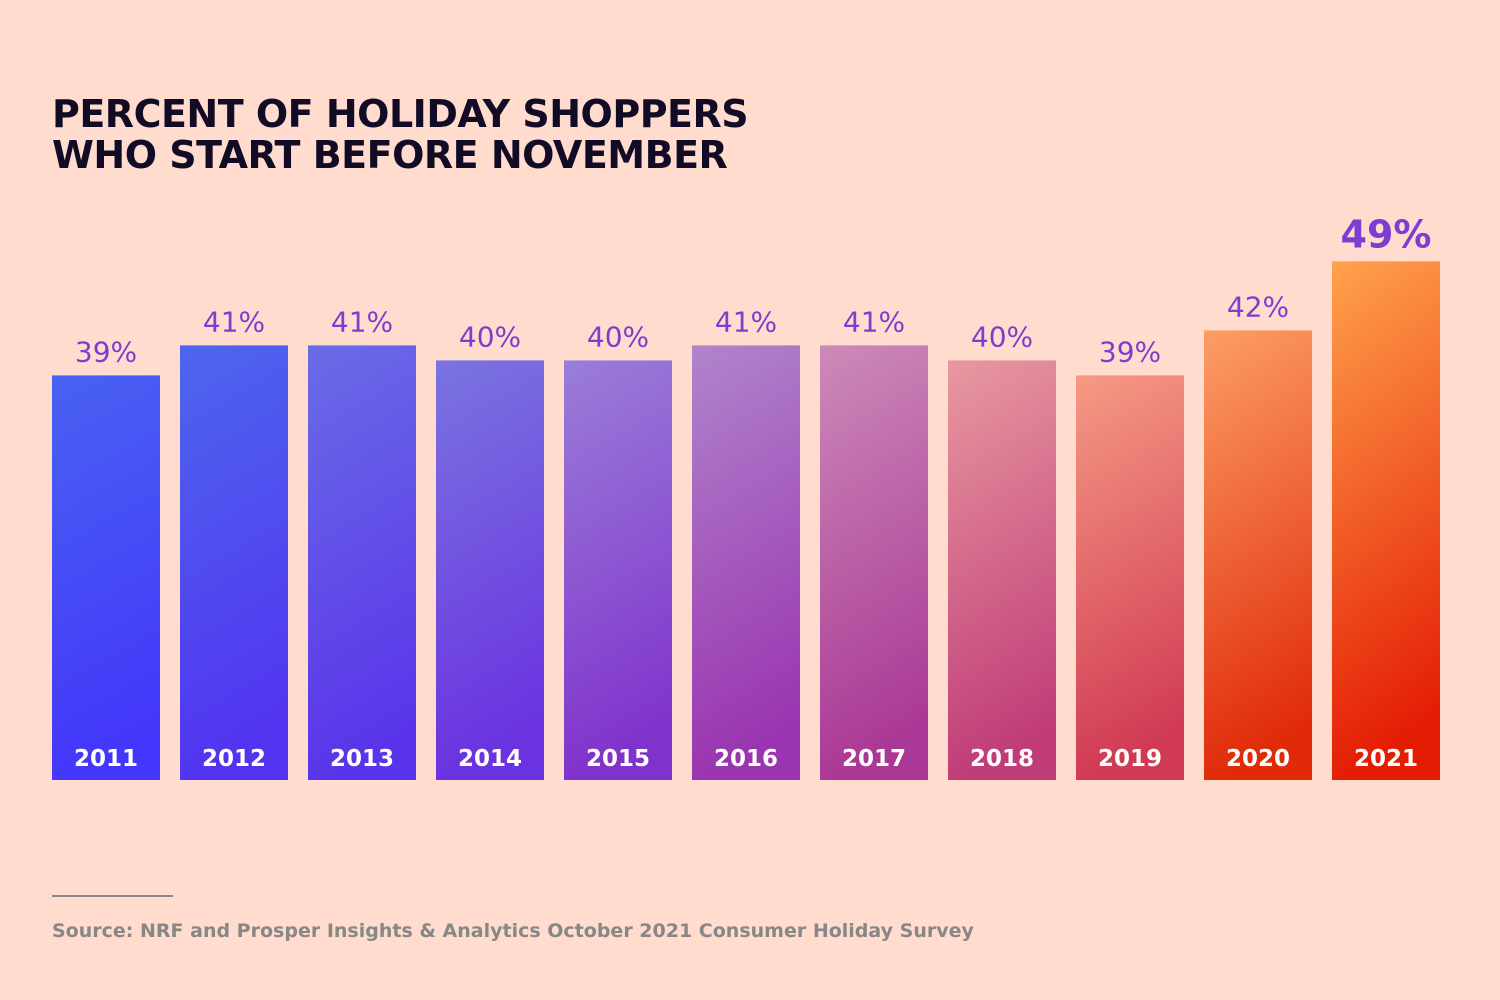  Describe the element at coordinates (618, 570) in the screenshot. I see `bar-2015` at that location.